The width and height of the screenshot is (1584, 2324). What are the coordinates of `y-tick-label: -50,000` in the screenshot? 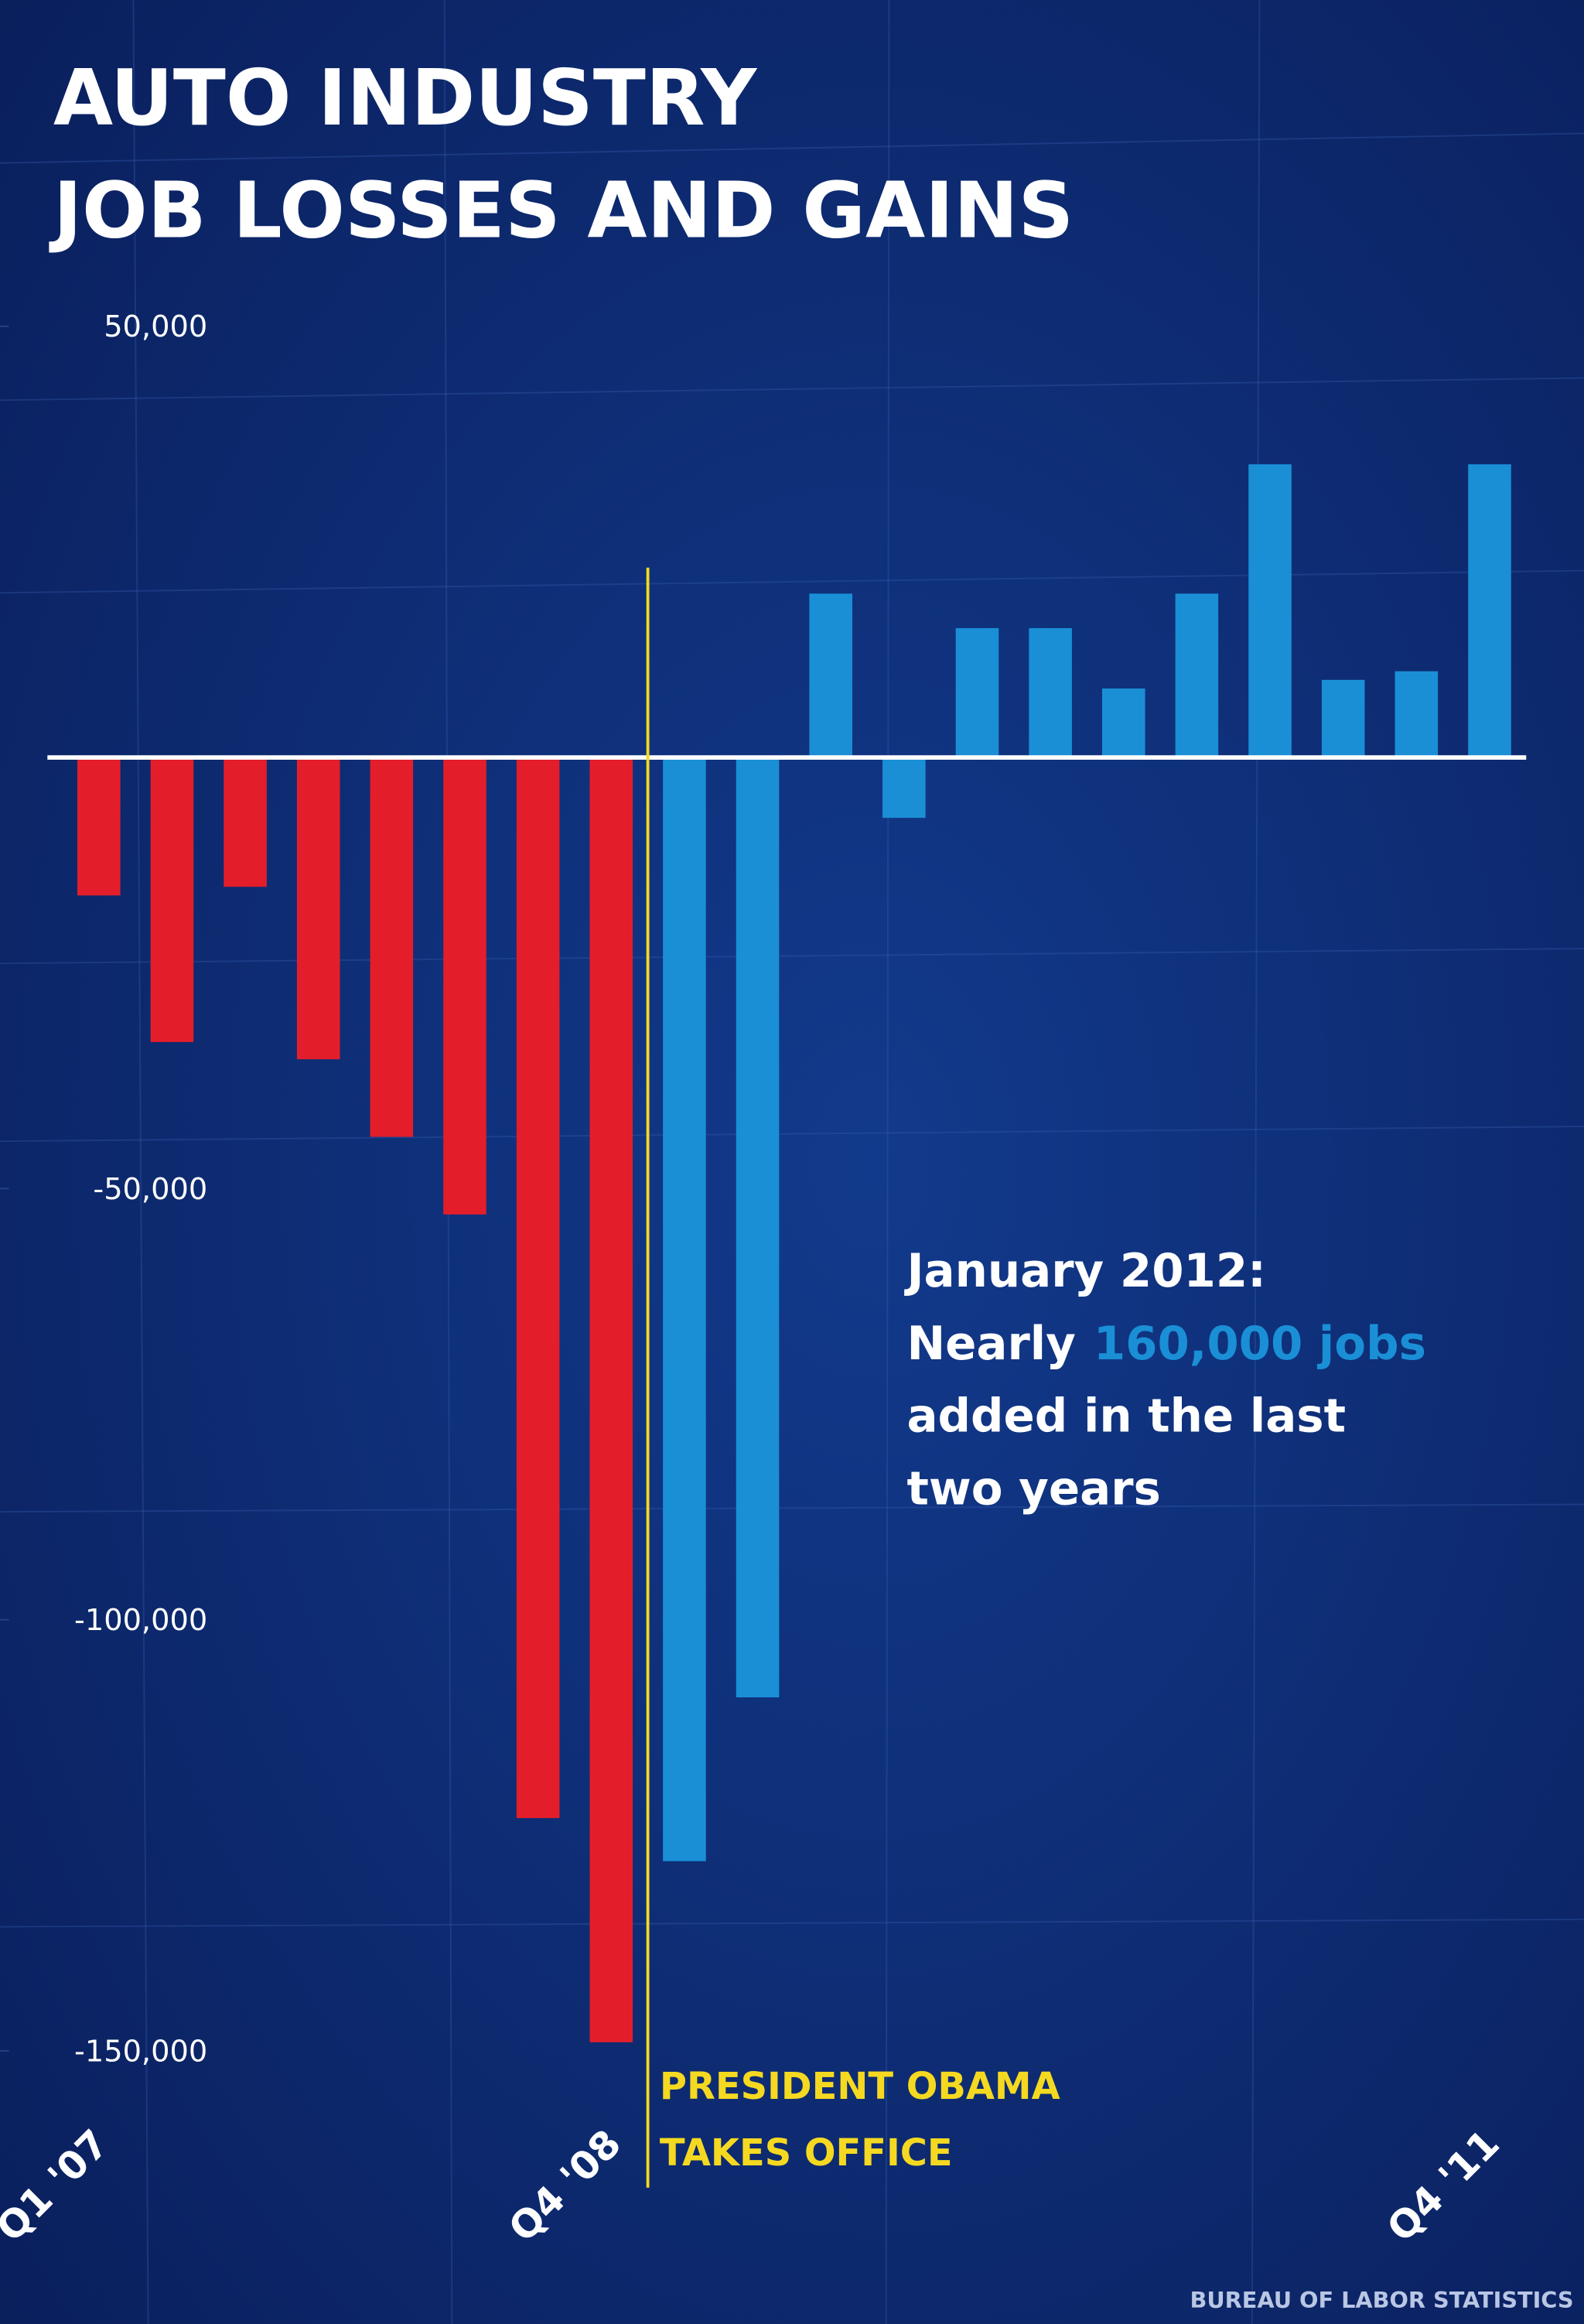 It's located at (150, 1189).